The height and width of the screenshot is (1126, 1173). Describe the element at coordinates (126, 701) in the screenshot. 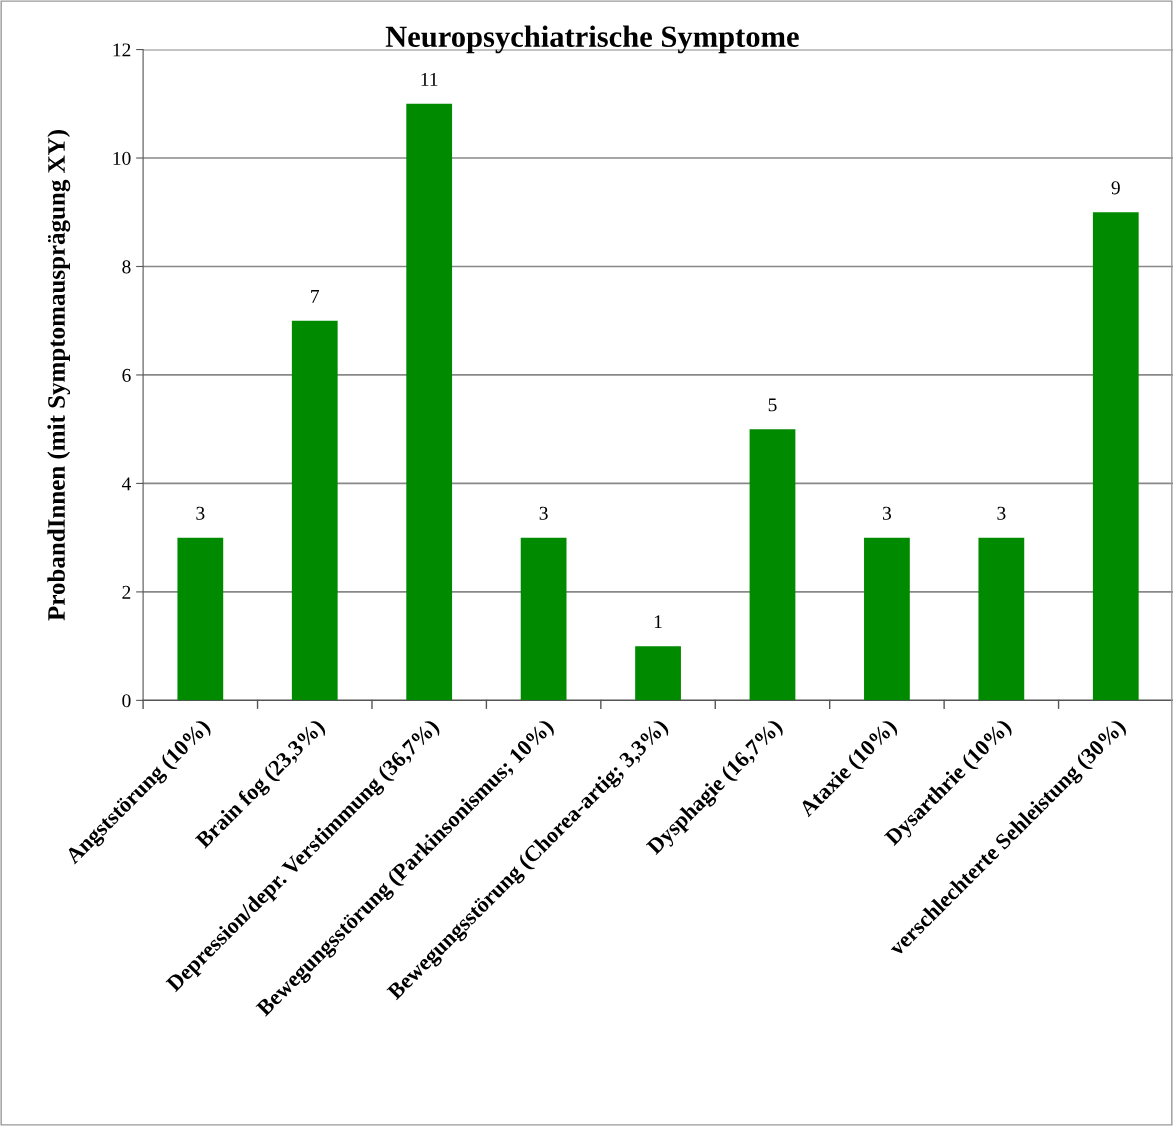

I see `y-tick-label: 0` at that location.